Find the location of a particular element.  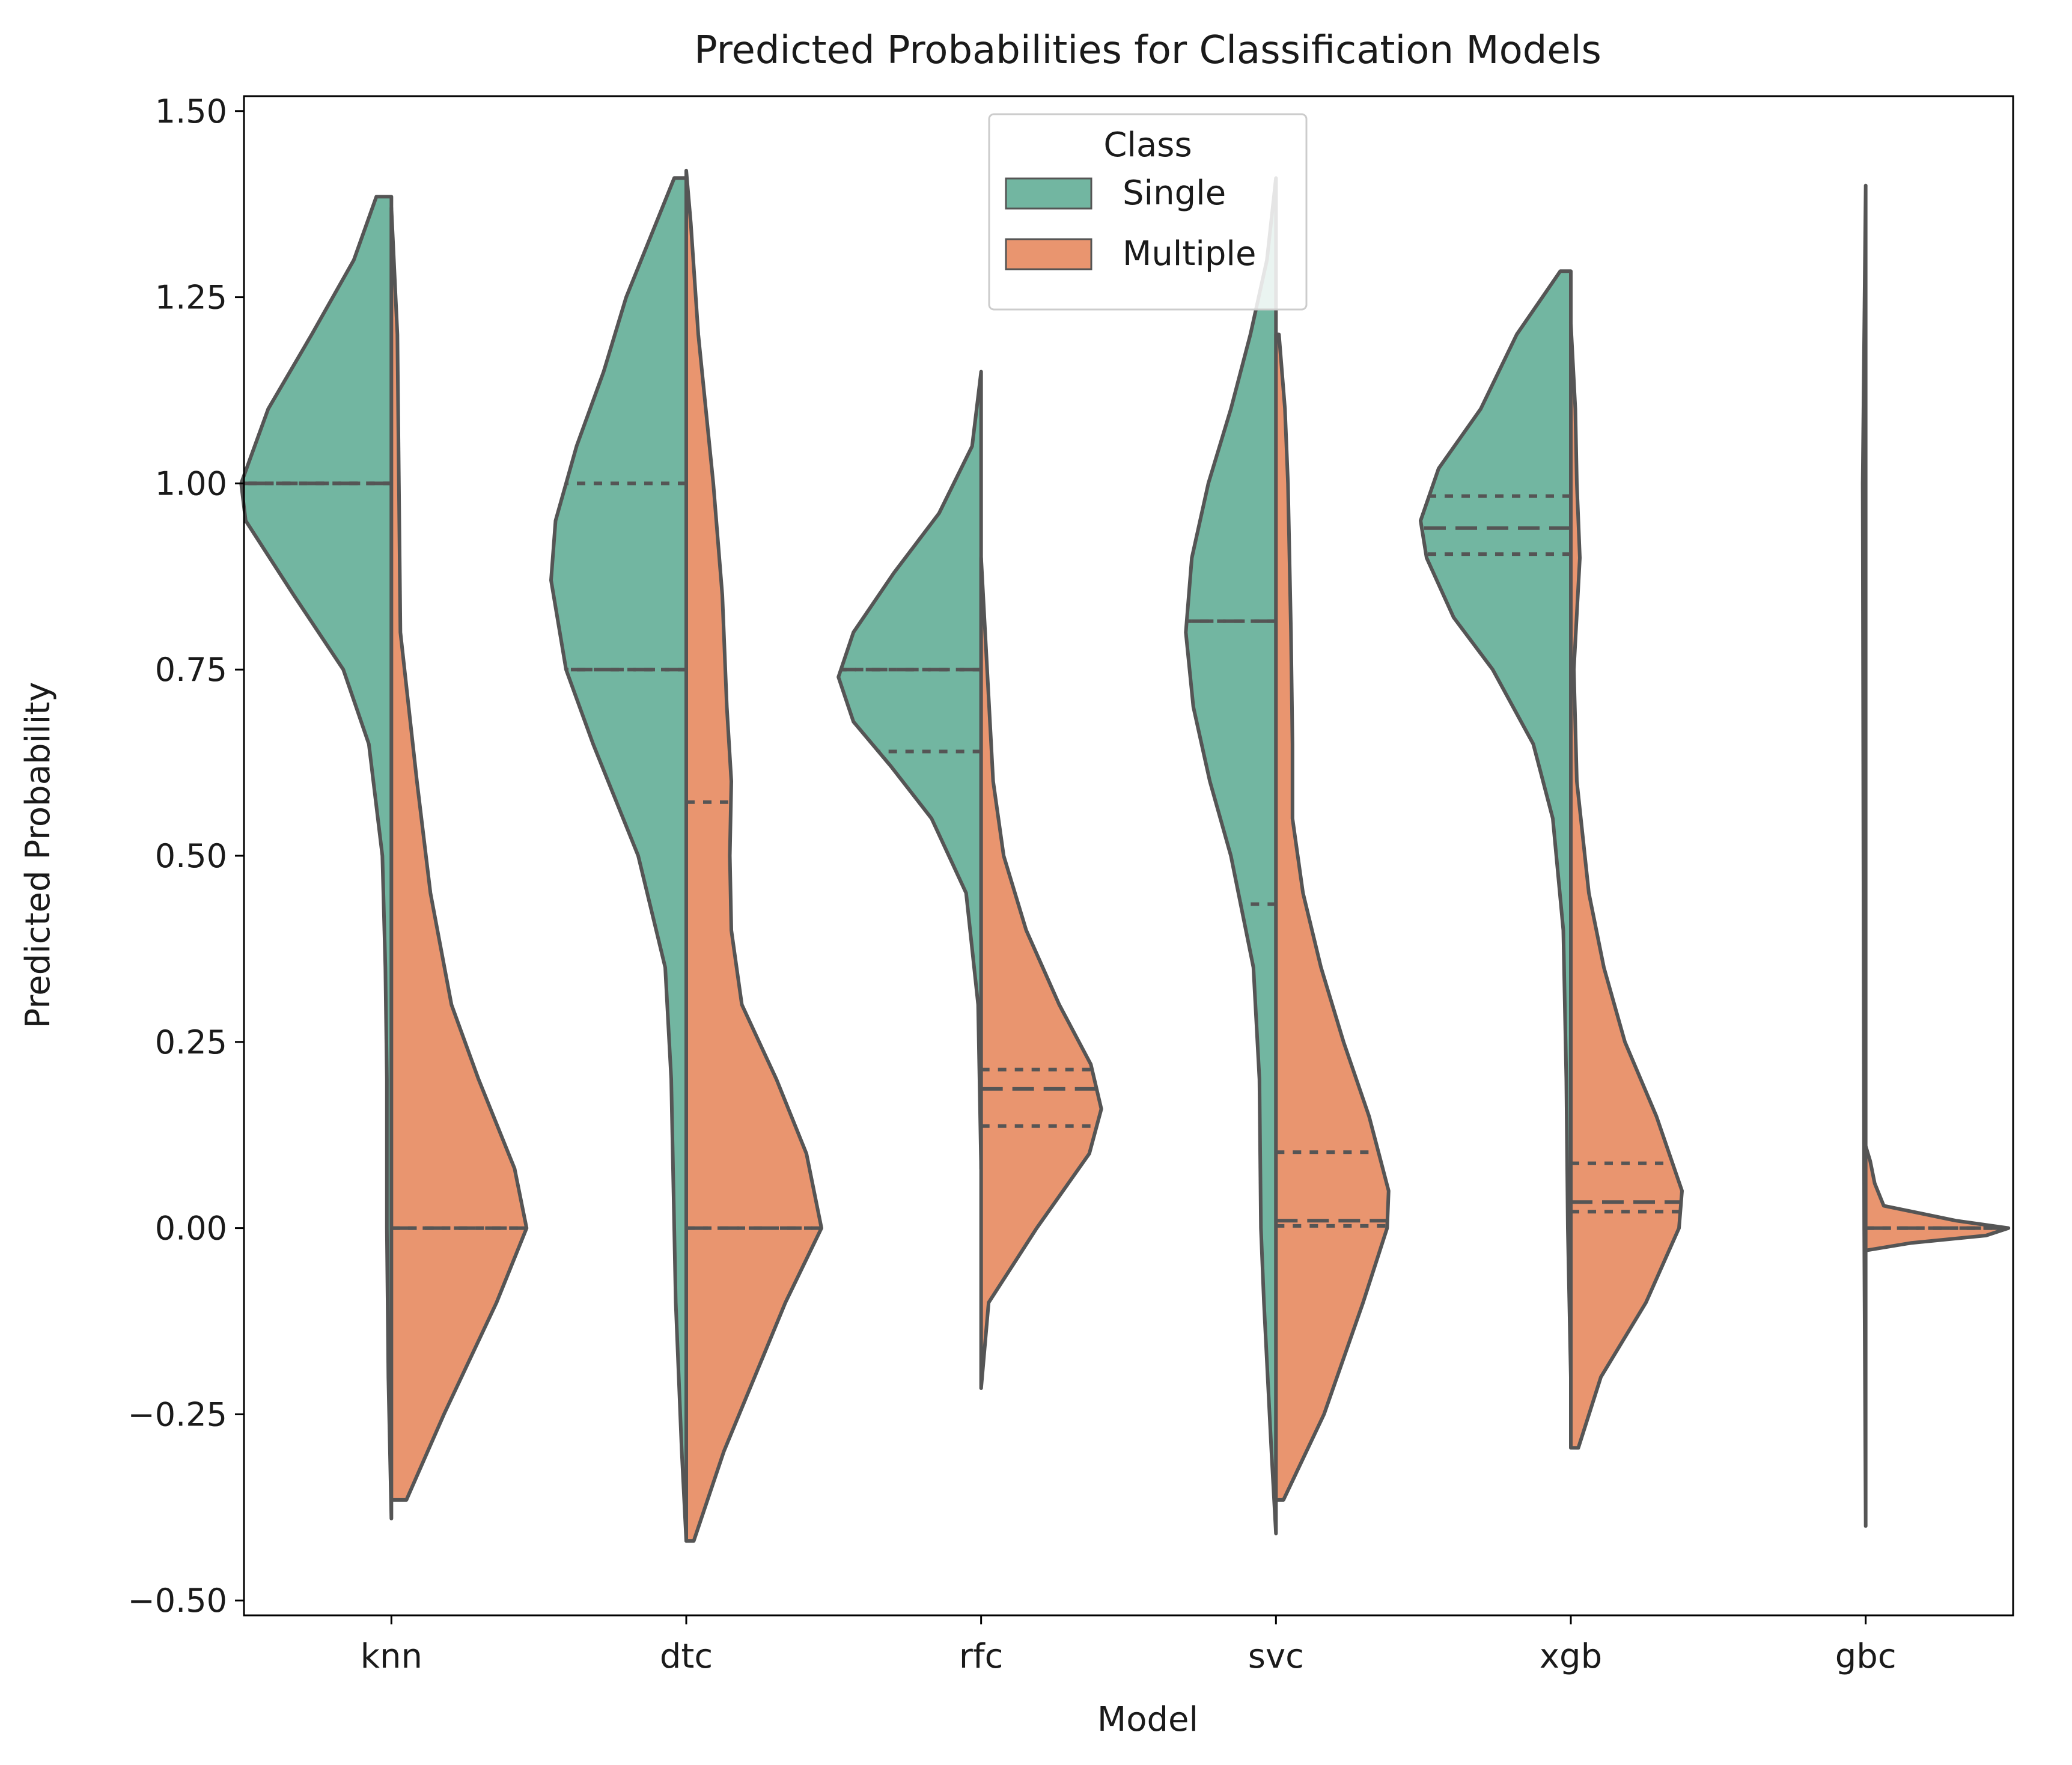

violin-xgb-multiple is located at coordinates (1626, 886).